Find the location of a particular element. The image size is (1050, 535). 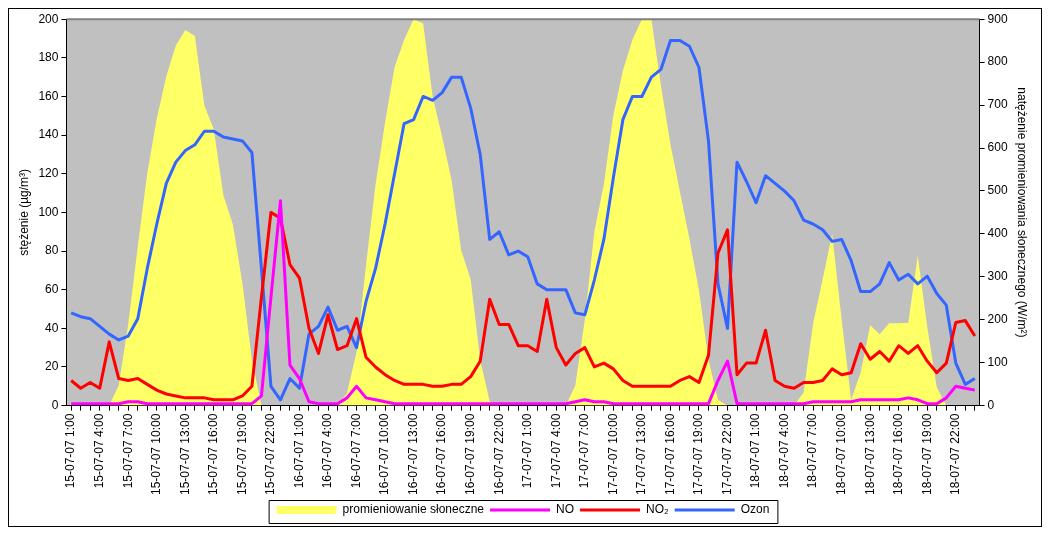

x-tick-label: 18-07-07 22:00 is located at coordinates (955, 454).